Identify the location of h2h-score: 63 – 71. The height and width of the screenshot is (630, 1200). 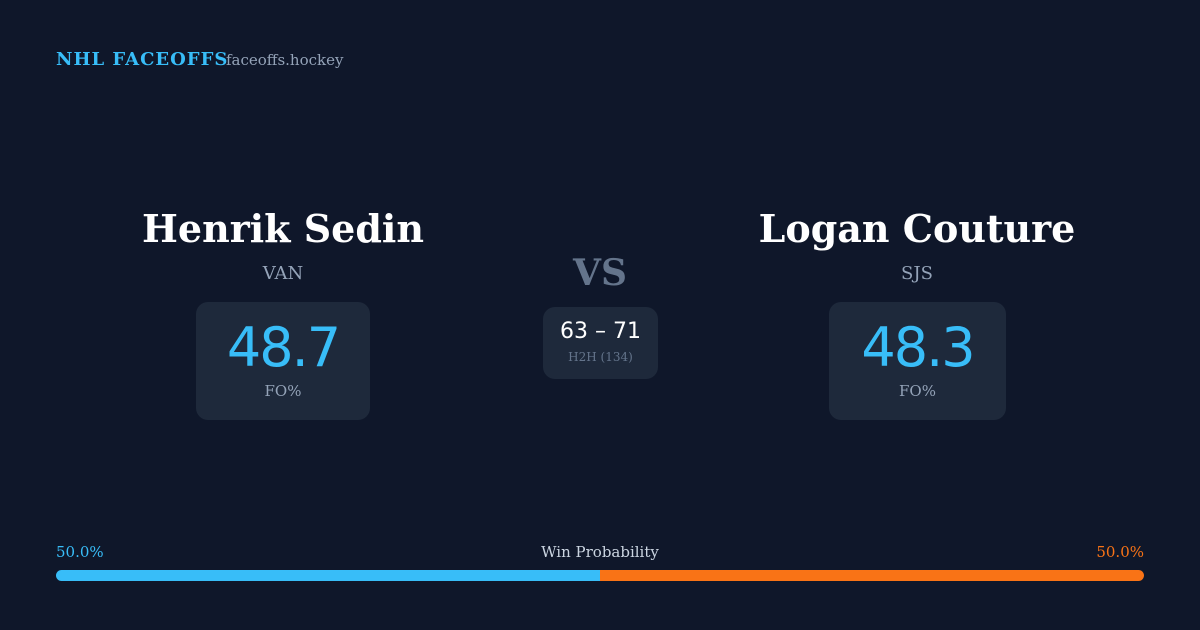
(600, 331).